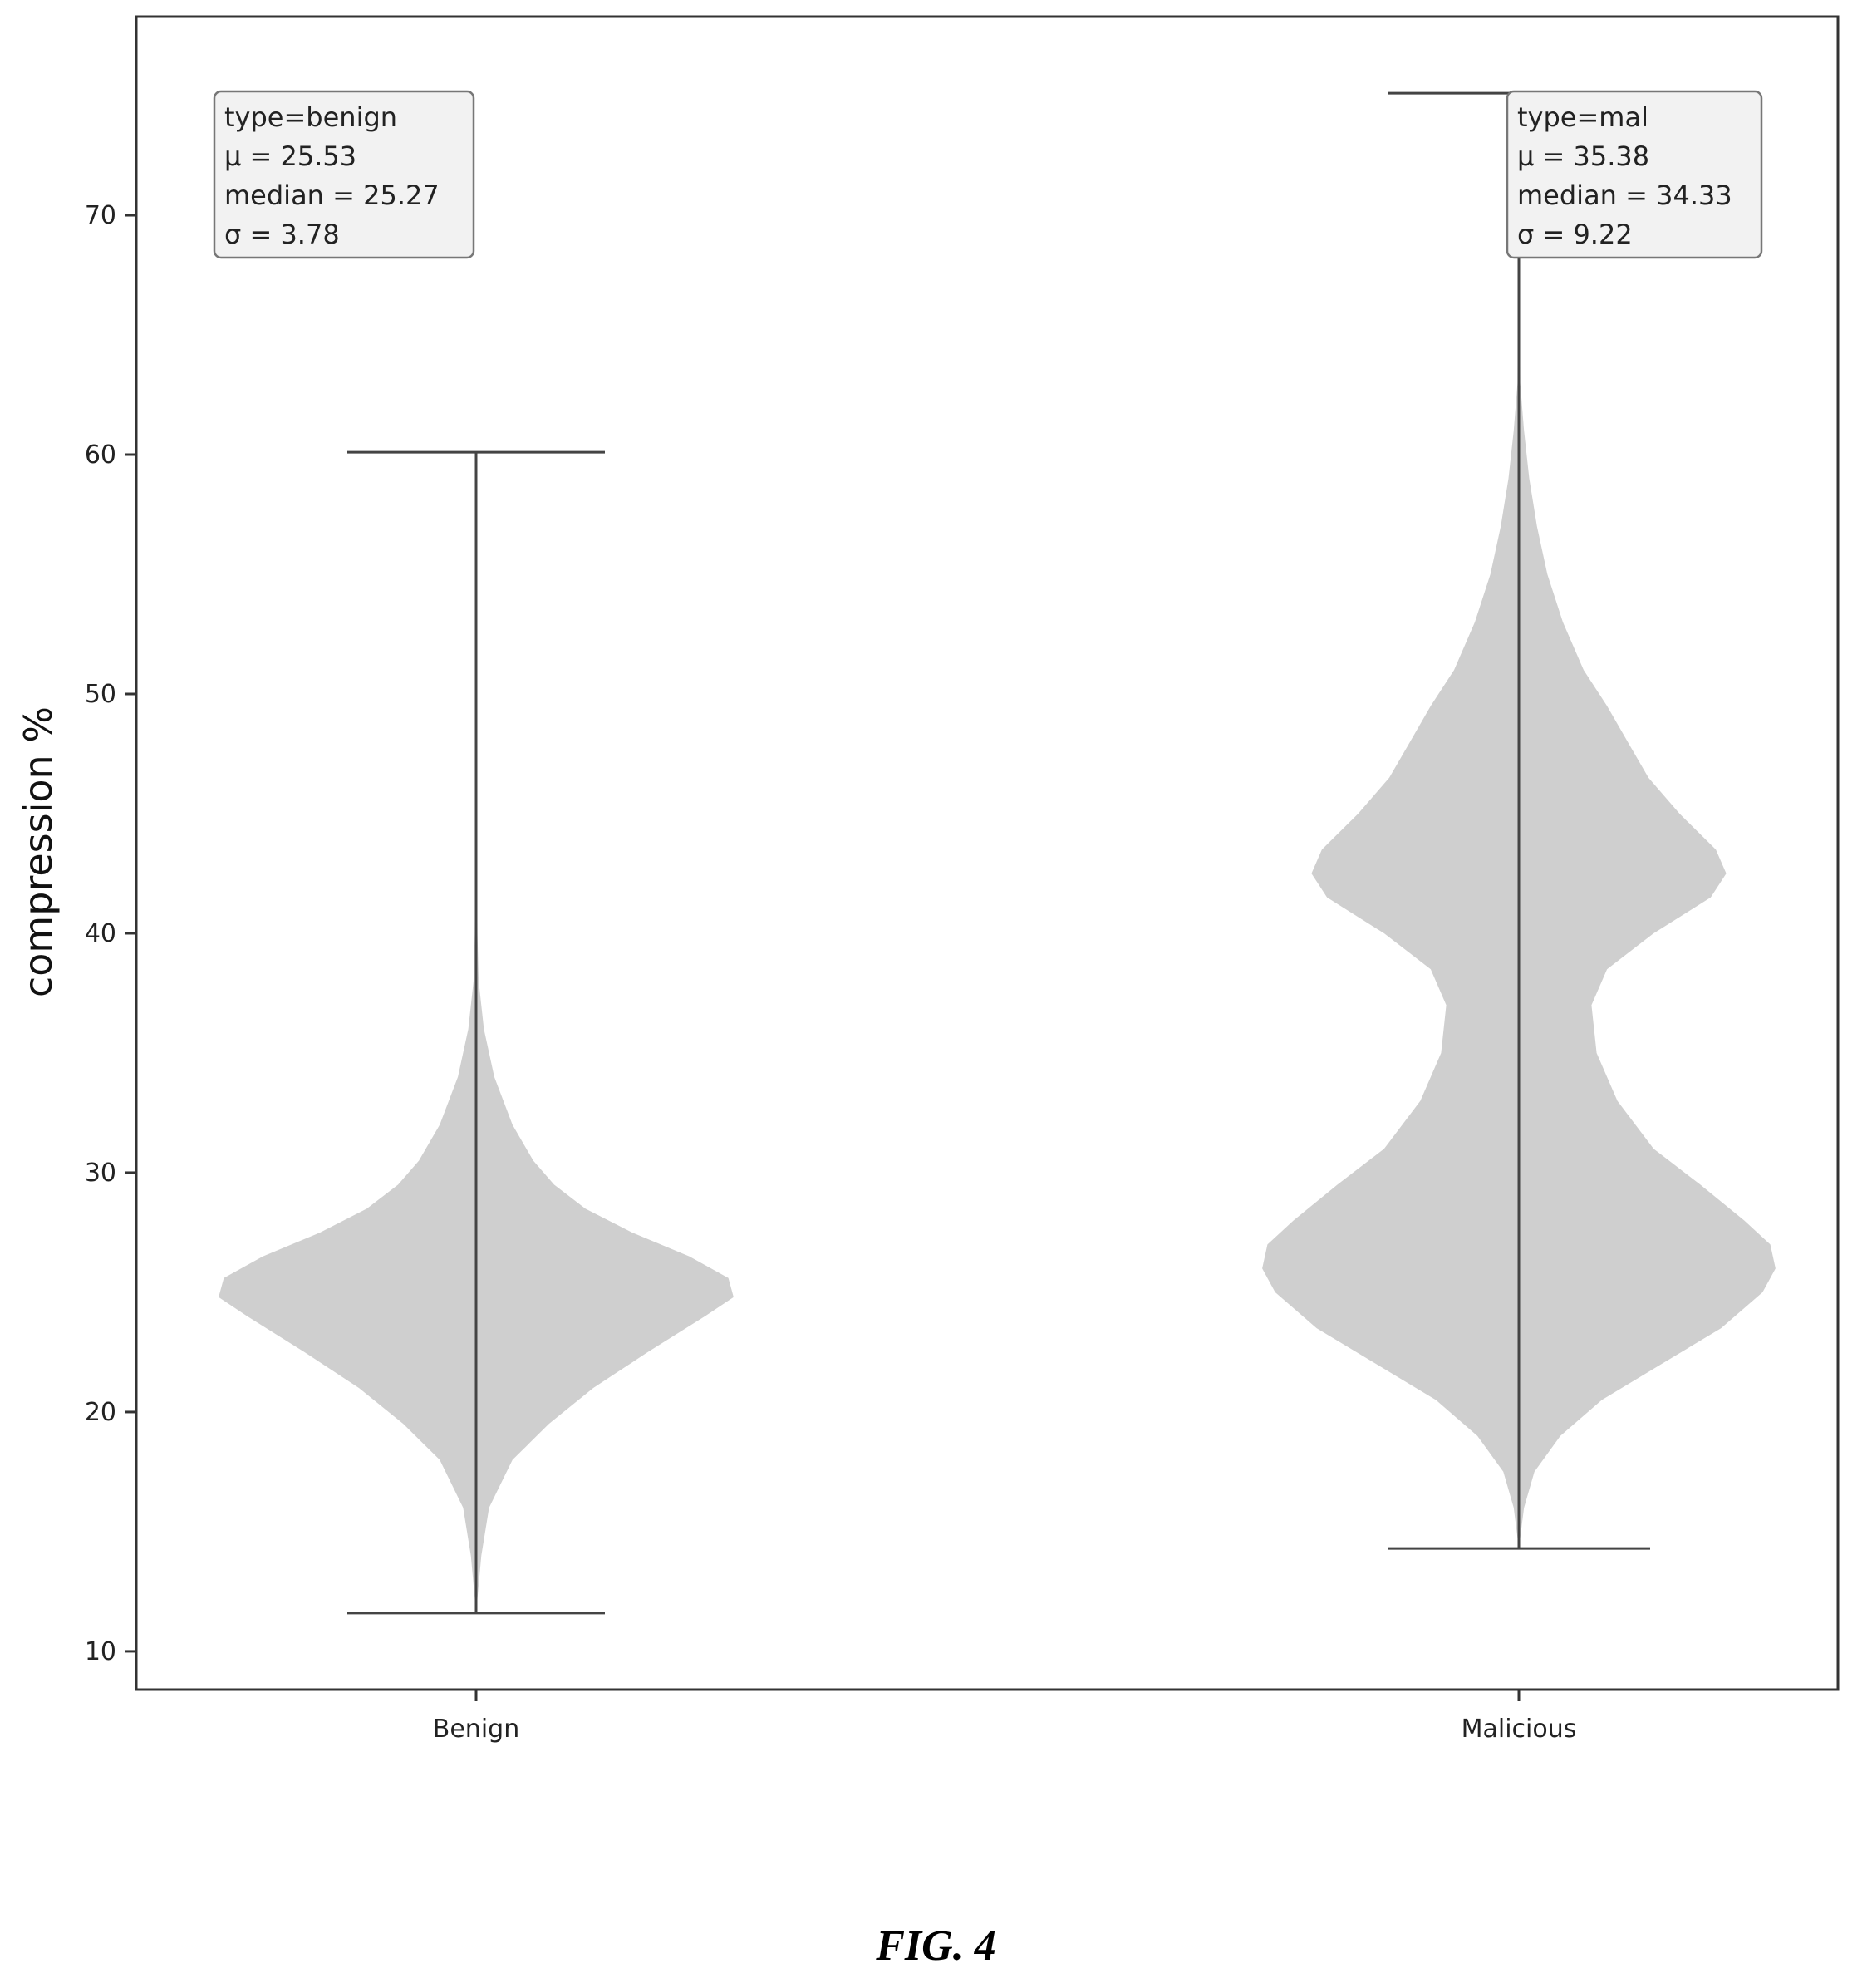 The image size is (1872, 1988). I want to click on y-tick-label: 60, so click(100, 455).